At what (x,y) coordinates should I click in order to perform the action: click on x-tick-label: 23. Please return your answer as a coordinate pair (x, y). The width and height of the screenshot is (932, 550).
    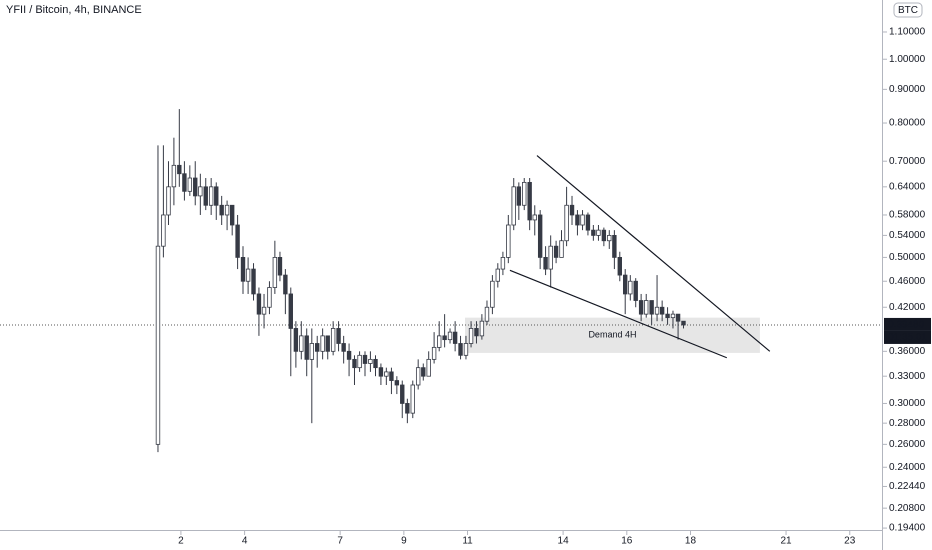
    Looking at the image, I should click on (850, 541).